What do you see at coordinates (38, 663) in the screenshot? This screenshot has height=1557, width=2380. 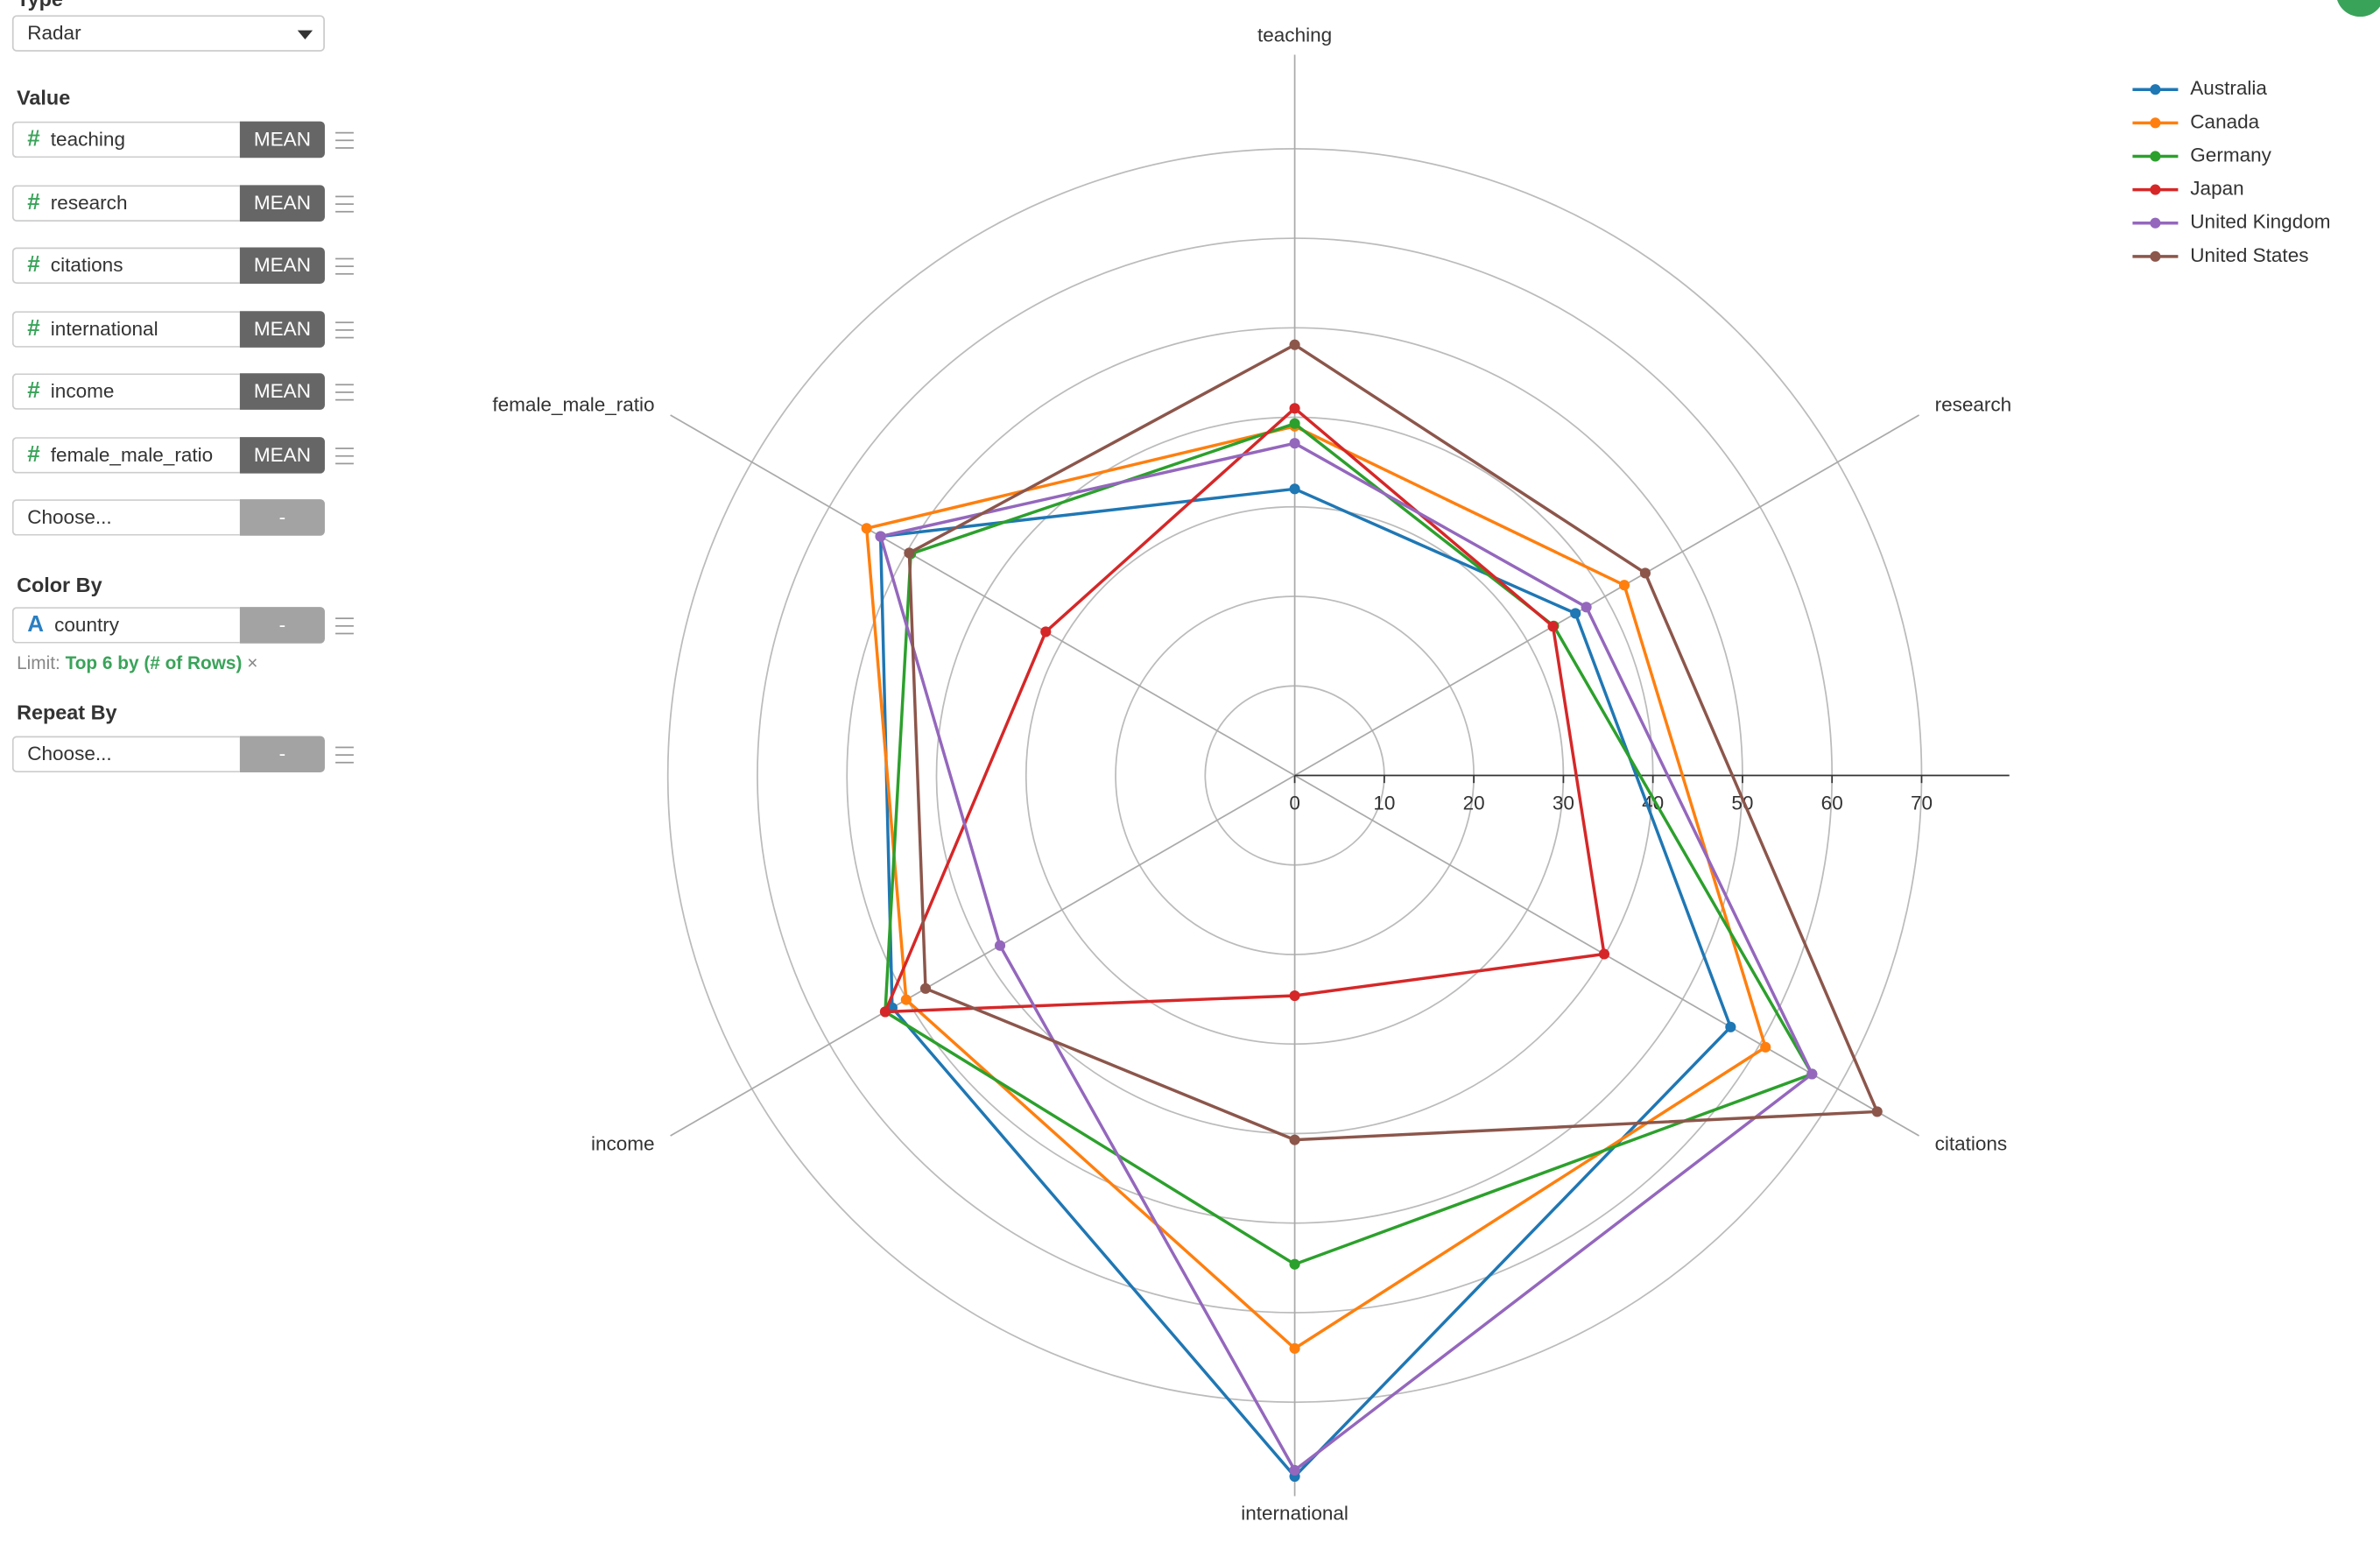 I see `limit-label: Limit:` at bounding box center [38, 663].